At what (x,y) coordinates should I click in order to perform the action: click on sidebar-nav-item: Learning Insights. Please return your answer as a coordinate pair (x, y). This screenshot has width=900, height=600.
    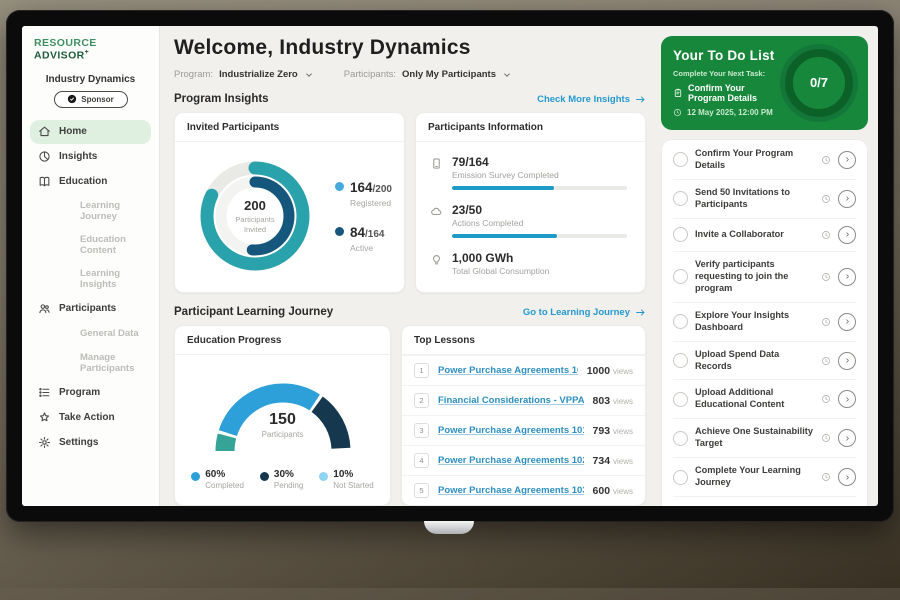
    Looking at the image, I should click on (90, 279).